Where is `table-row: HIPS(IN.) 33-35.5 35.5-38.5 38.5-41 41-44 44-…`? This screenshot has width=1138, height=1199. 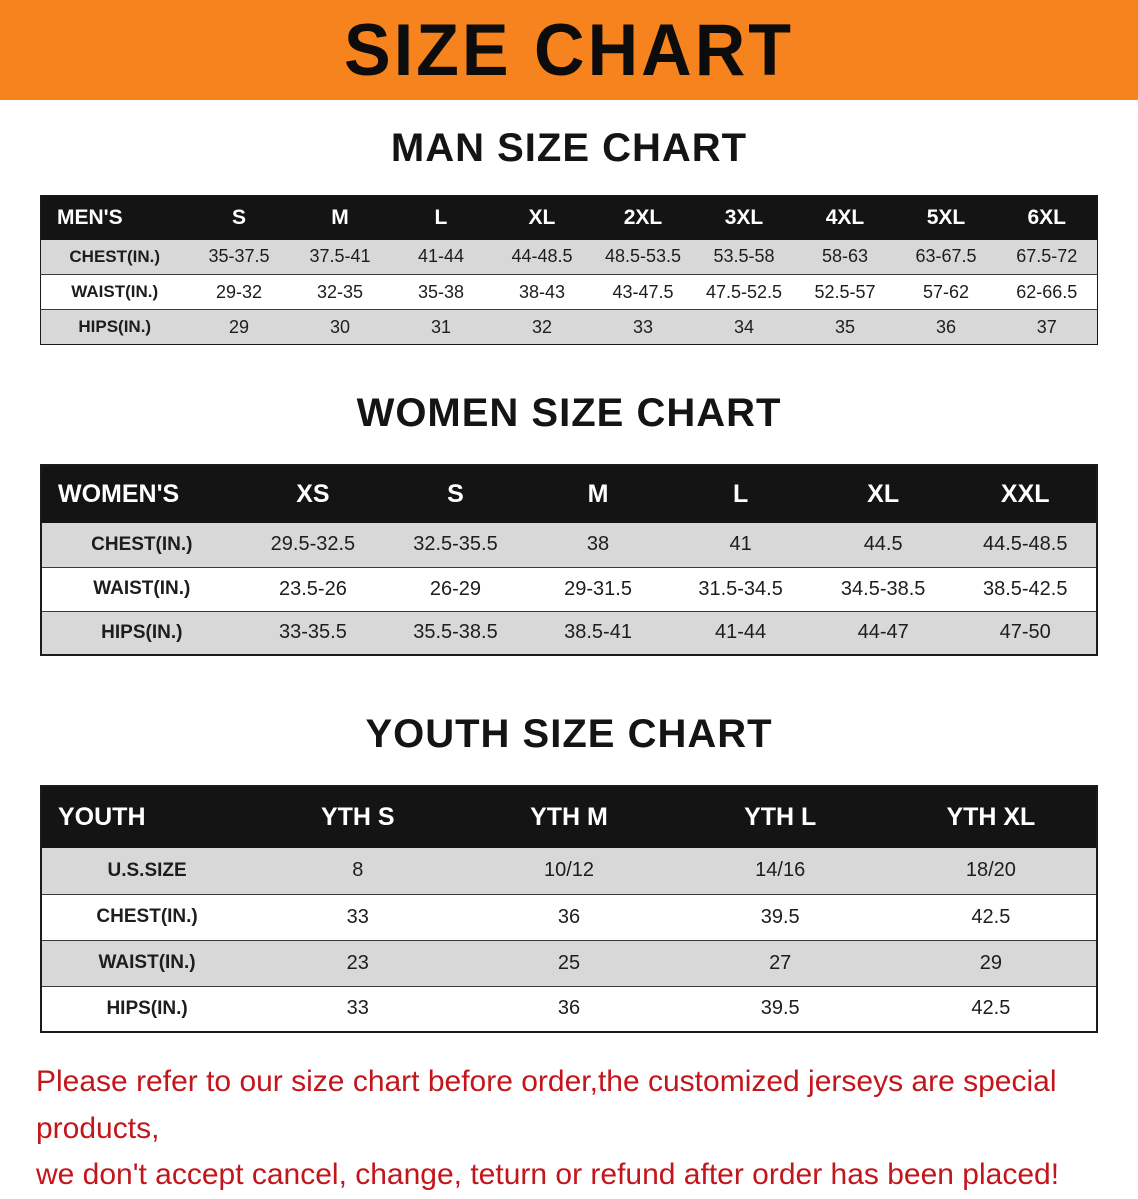
table-row: HIPS(IN.) 33-35.5 35.5-38.5 38.5-41 41-44 44-… is located at coordinates (569, 633).